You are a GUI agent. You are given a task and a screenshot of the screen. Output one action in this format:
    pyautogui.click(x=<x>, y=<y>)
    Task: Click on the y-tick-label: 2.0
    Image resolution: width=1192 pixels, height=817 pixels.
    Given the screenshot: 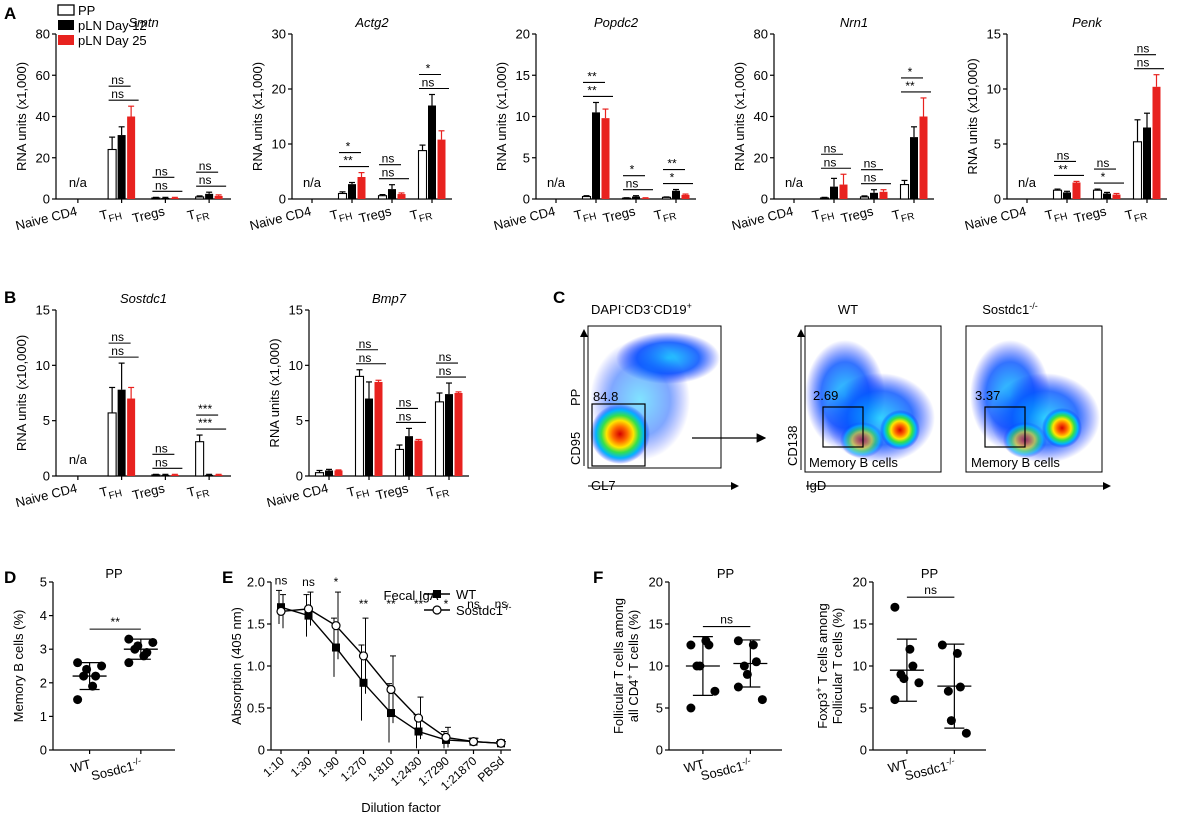 What is the action you would take?
    pyautogui.click(x=256, y=582)
    